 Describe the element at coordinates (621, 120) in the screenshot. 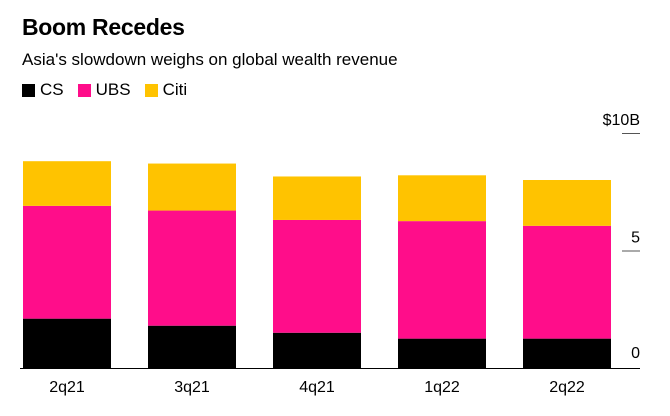

I see `y-tick-label-10: $10B` at that location.